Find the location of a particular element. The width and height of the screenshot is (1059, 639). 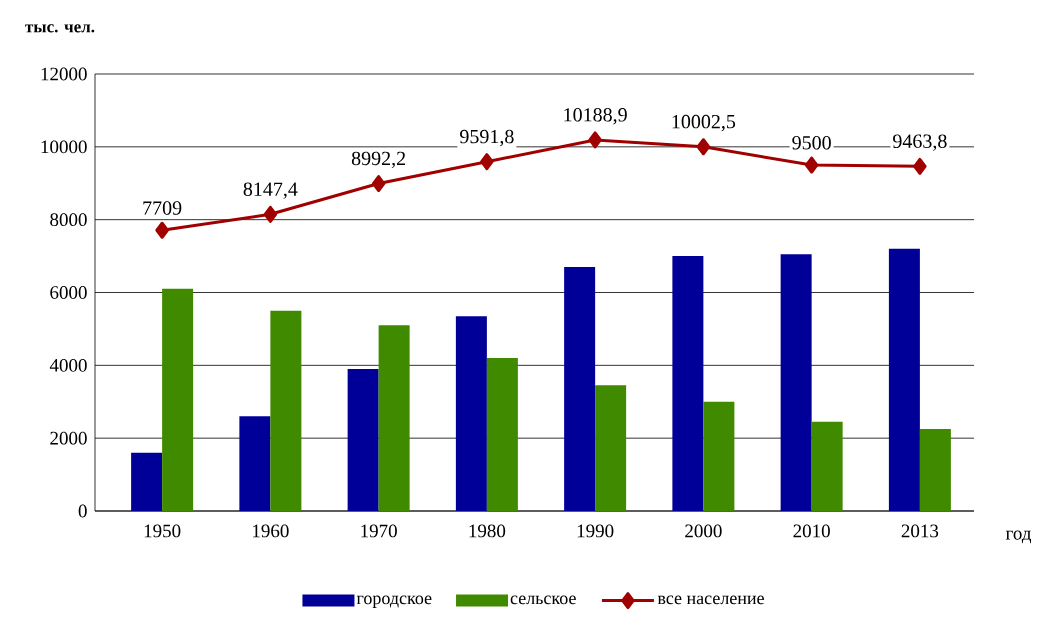

x-tick-label: 1950 is located at coordinates (162, 531).